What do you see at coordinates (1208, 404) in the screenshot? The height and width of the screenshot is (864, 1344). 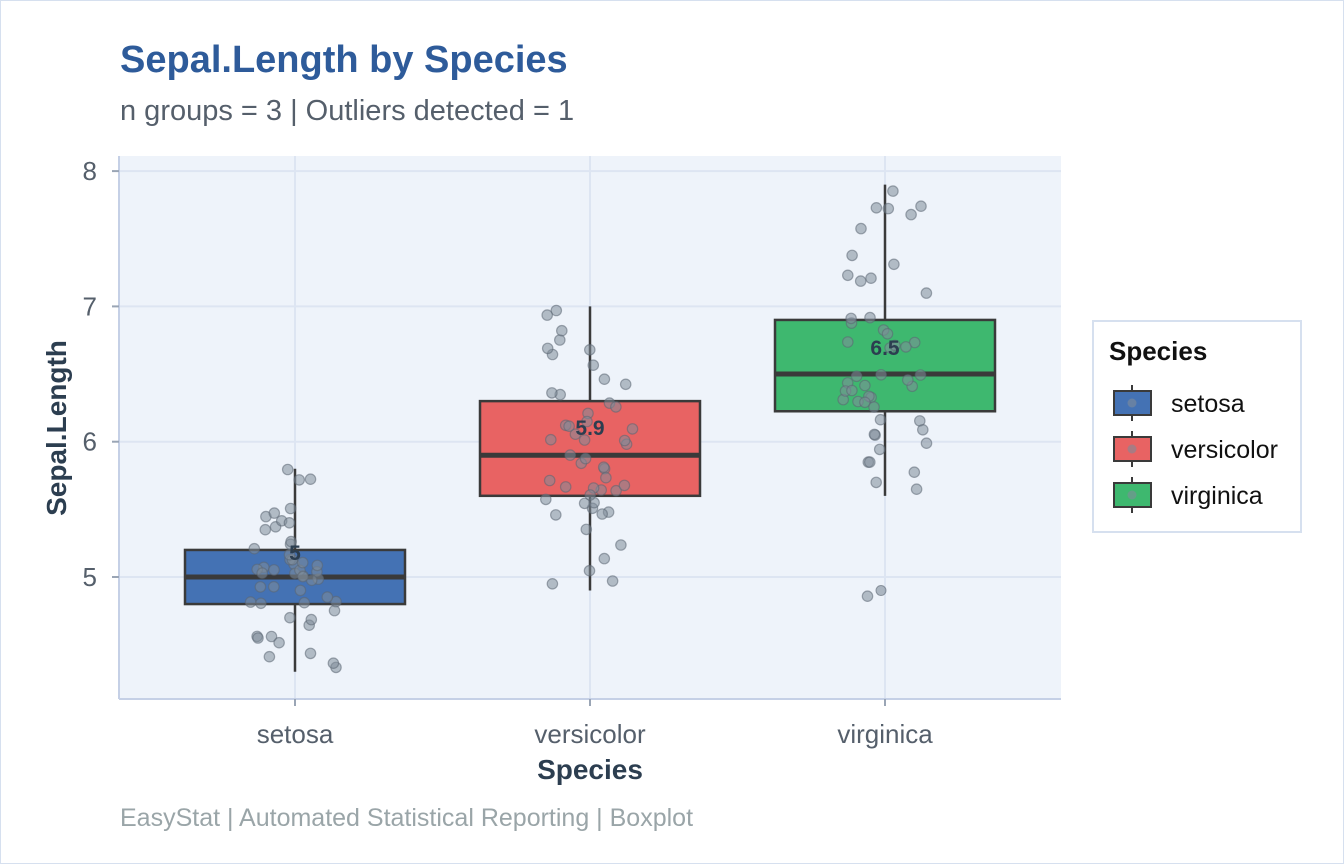 I see `legend-label: setosa` at bounding box center [1208, 404].